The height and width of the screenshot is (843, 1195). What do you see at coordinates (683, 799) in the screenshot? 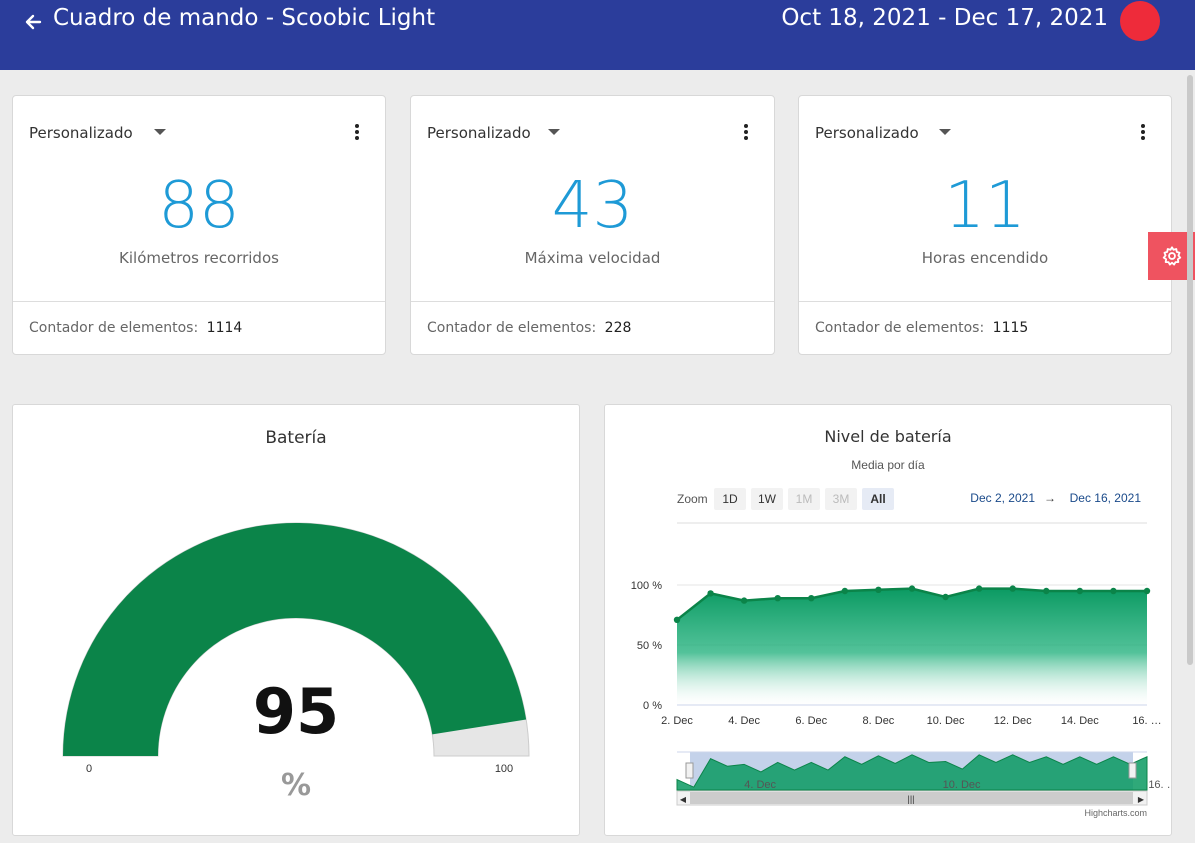
I see `scroll-left-icon: ◀` at bounding box center [683, 799].